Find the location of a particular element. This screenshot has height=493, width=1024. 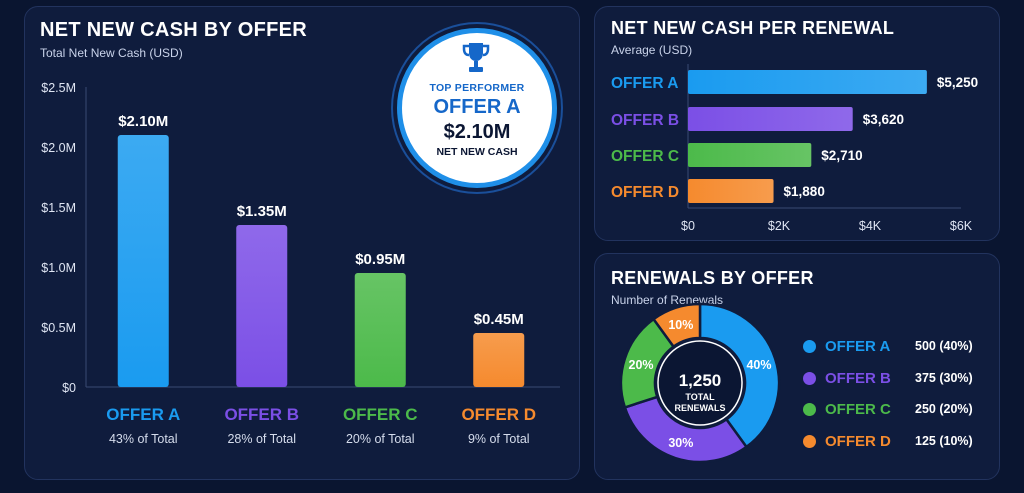

donut-center-label: RENEWALS is located at coordinates (699, 408).